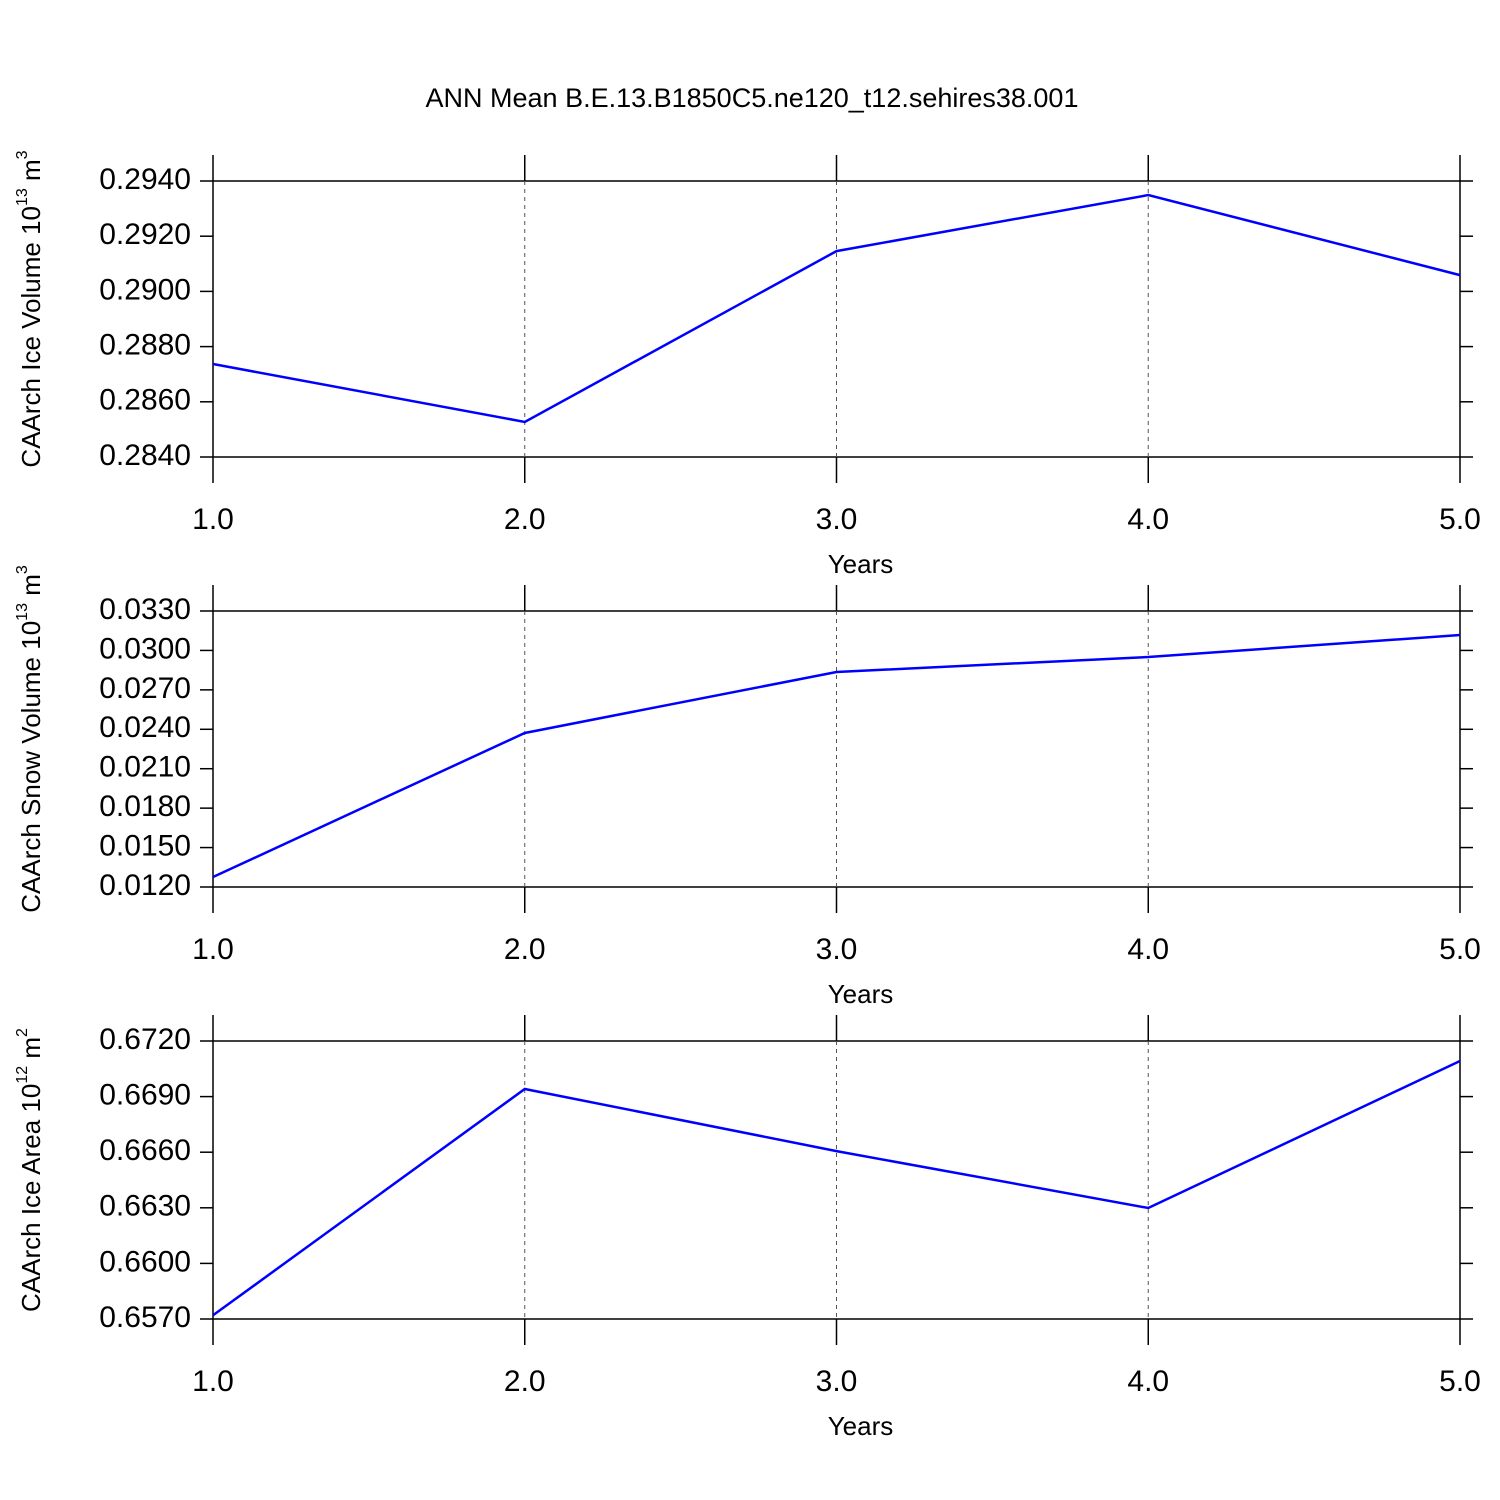 Image resolution: width=1500 pixels, height=1500 pixels. Describe the element at coordinates (145, 609) in the screenshot. I see `y-tick-label: 0.0330` at that location.